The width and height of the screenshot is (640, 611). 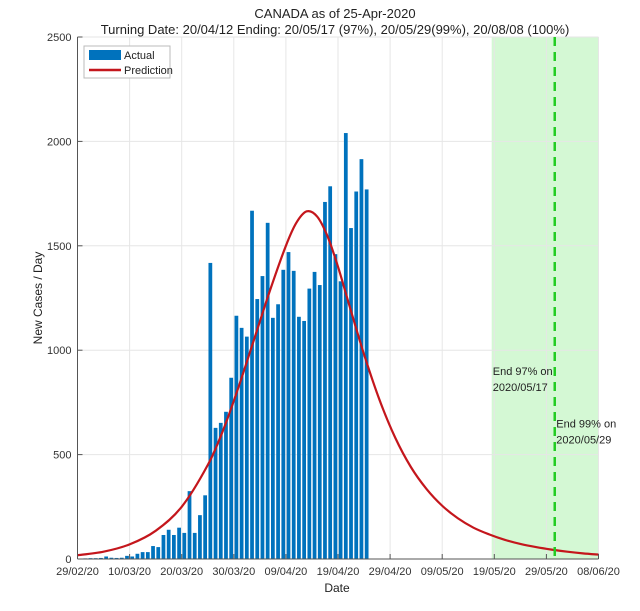 What do you see at coordinates (554, 406) in the screenshot?
I see `annotations: End 97% on 2020/05/17 End 99% on 2020/05/29` at bounding box center [554, 406].